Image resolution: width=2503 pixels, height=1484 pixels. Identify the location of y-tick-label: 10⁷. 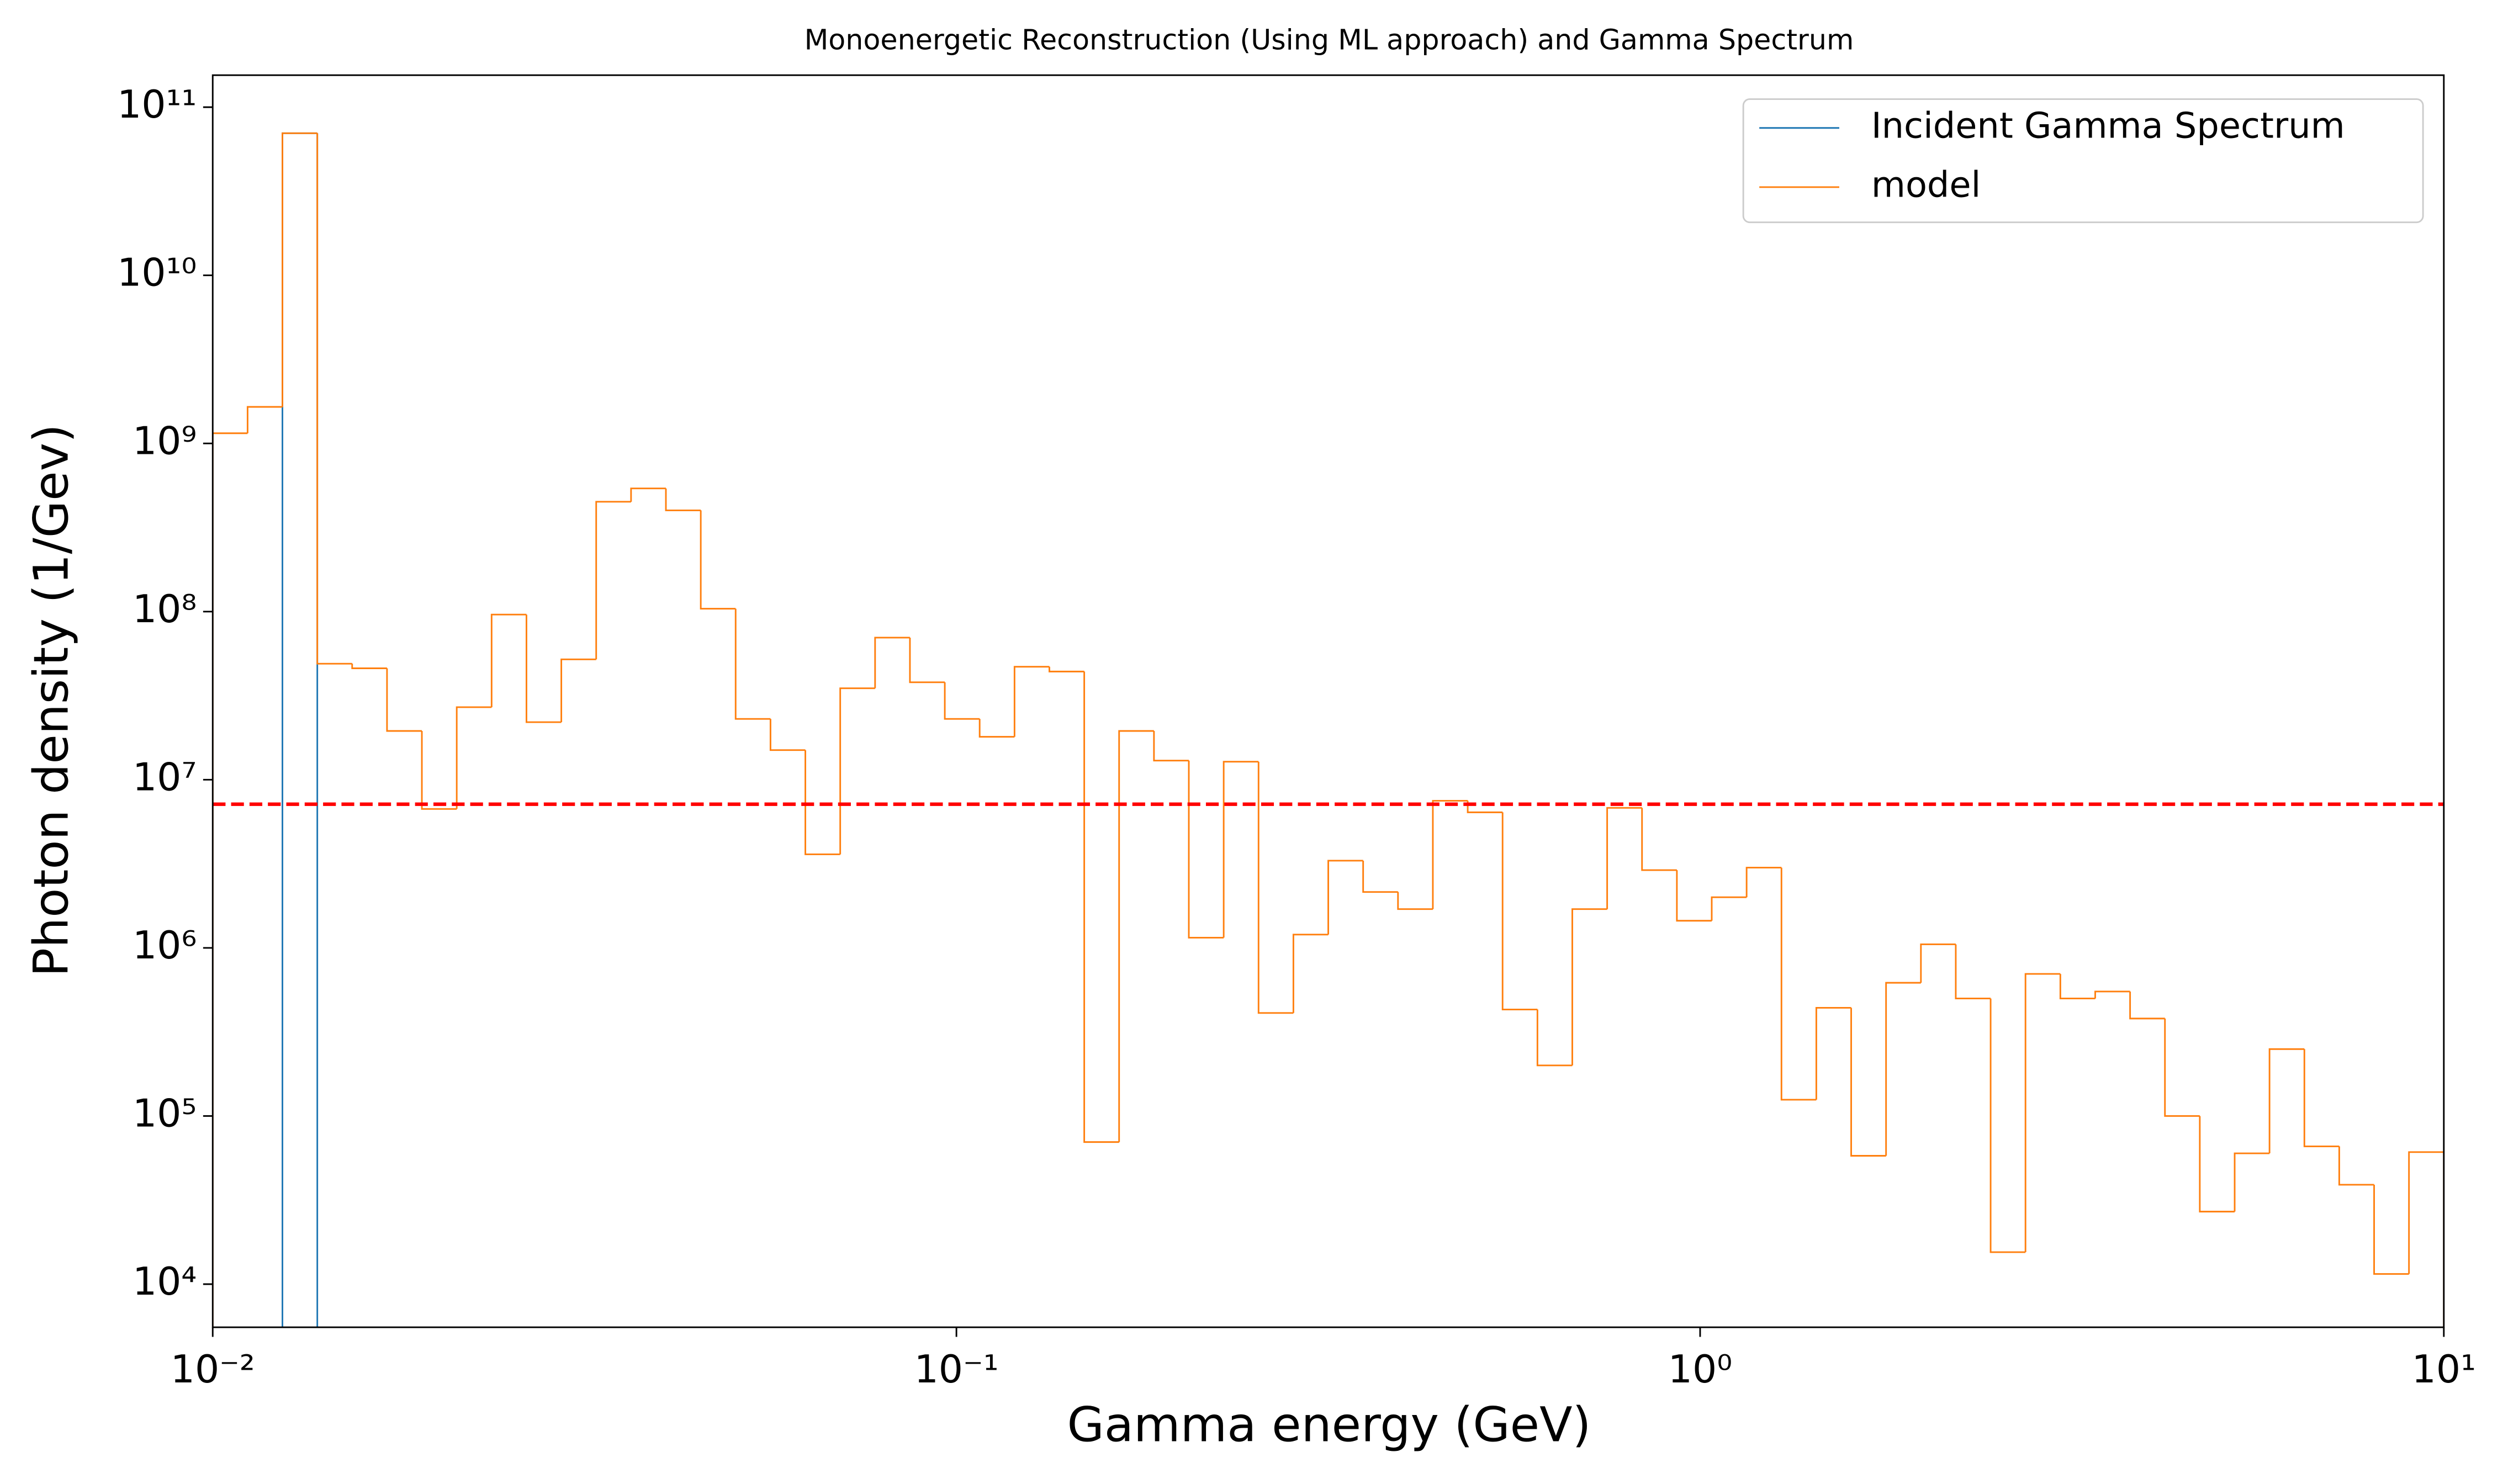
(165, 777).